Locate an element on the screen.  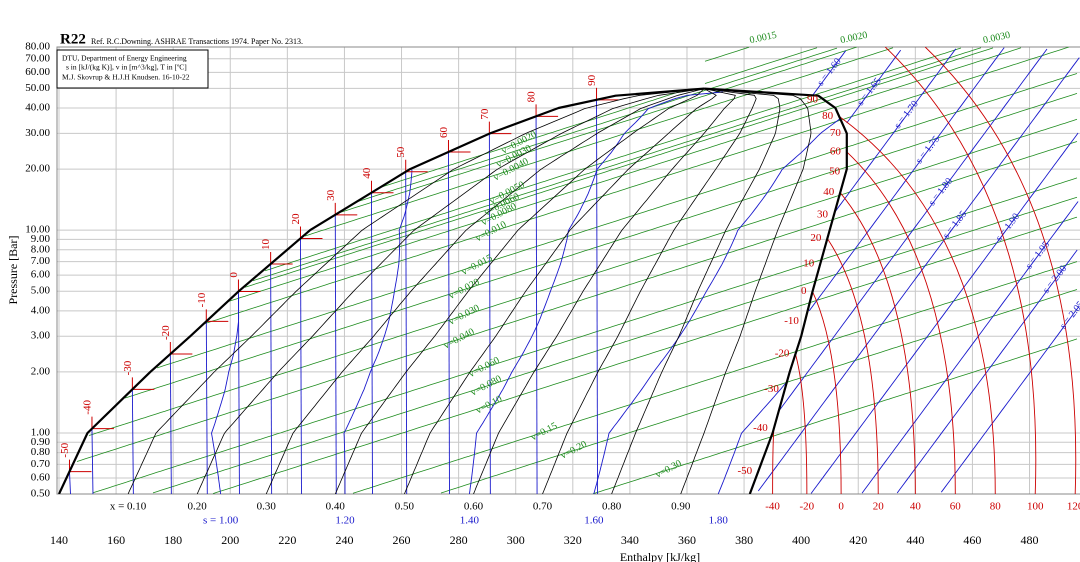
quality-label: 0.60 is located at coordinates (474, 507).